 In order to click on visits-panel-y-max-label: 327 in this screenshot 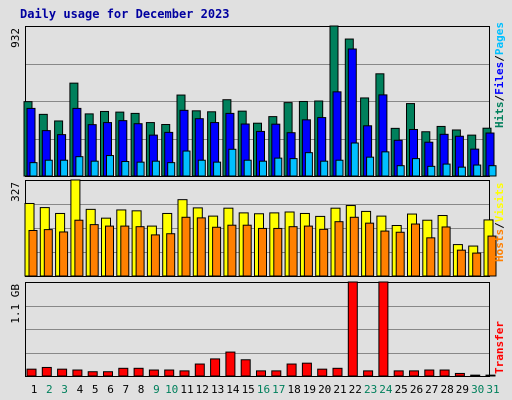, I will do `click(15, 192)`.